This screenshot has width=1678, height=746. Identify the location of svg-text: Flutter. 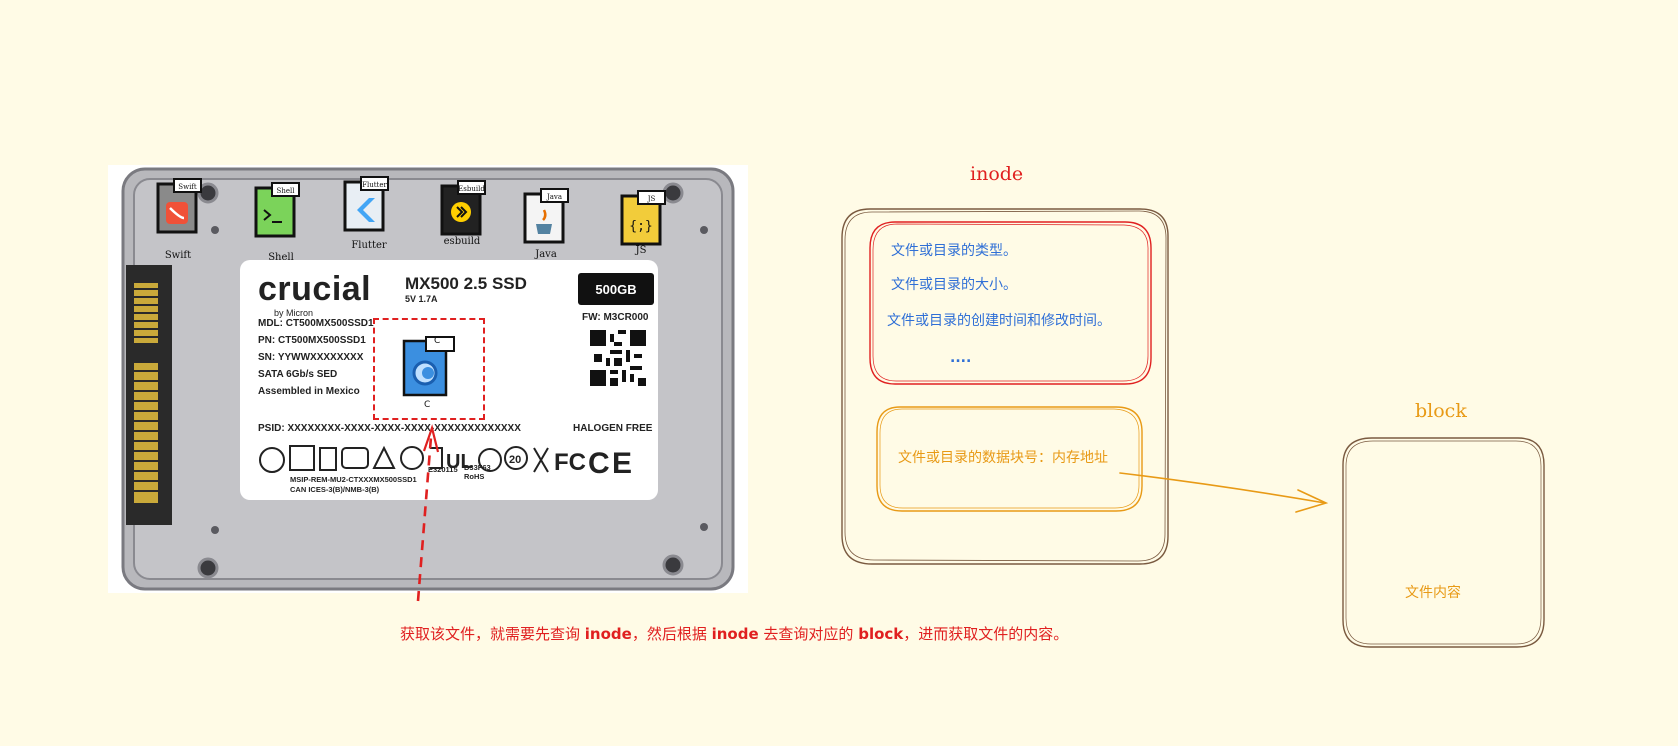
(374, 185).